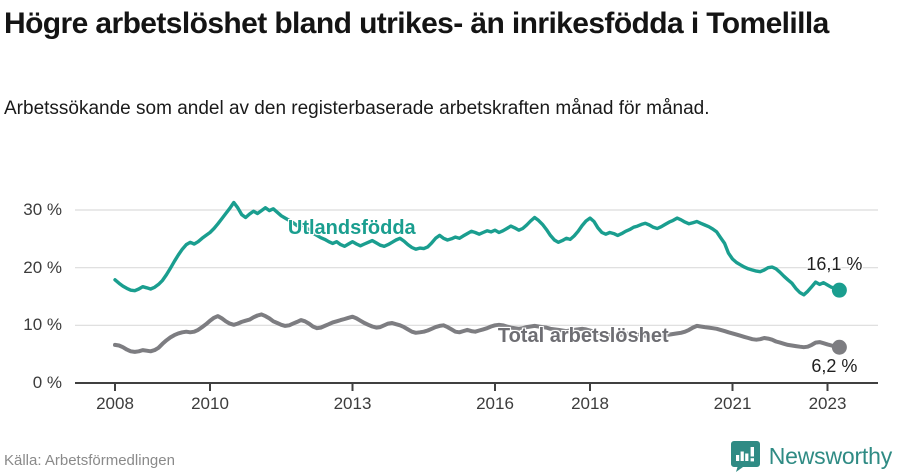 The height and width of the screenshot is (474, 900). What do you see at coordinates (732, 403) in the screenshot?
I see `x-tick-label: 2021` at bounding box center [732, 403].